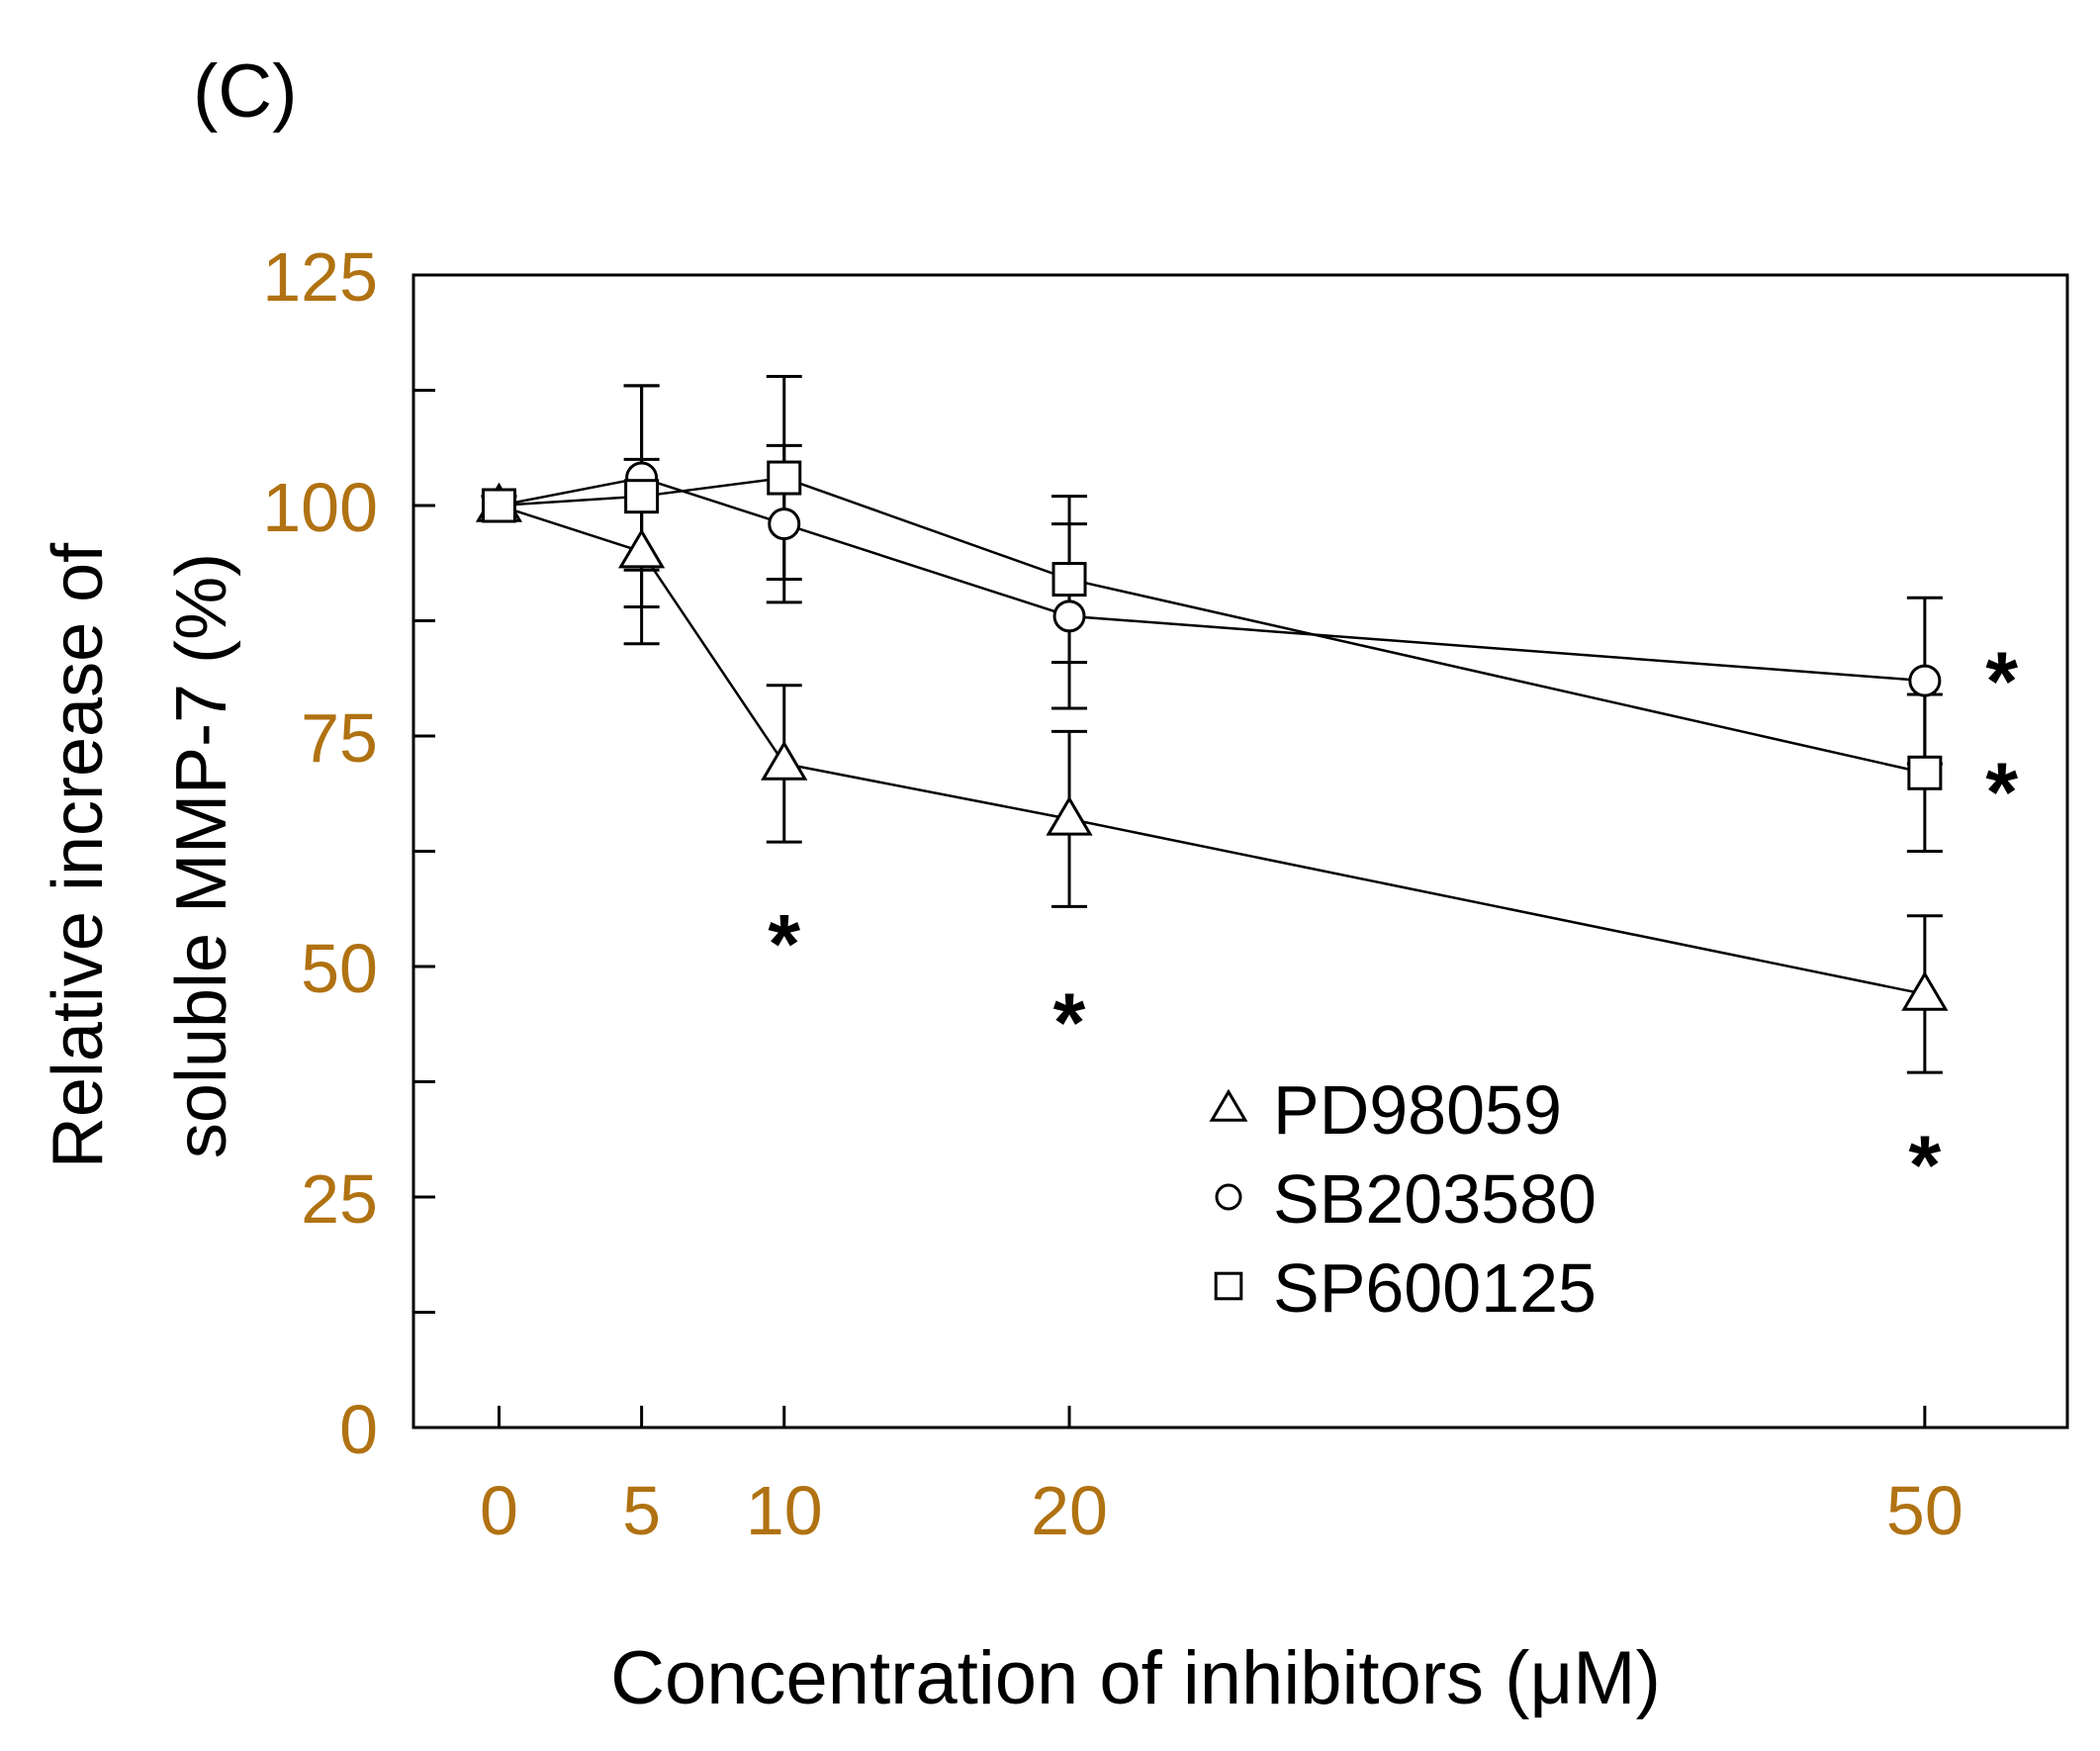 The image size is (2100, 1751). I want to click on legend: PD98059 SB203580 SP600125, so click(1403, 1199).